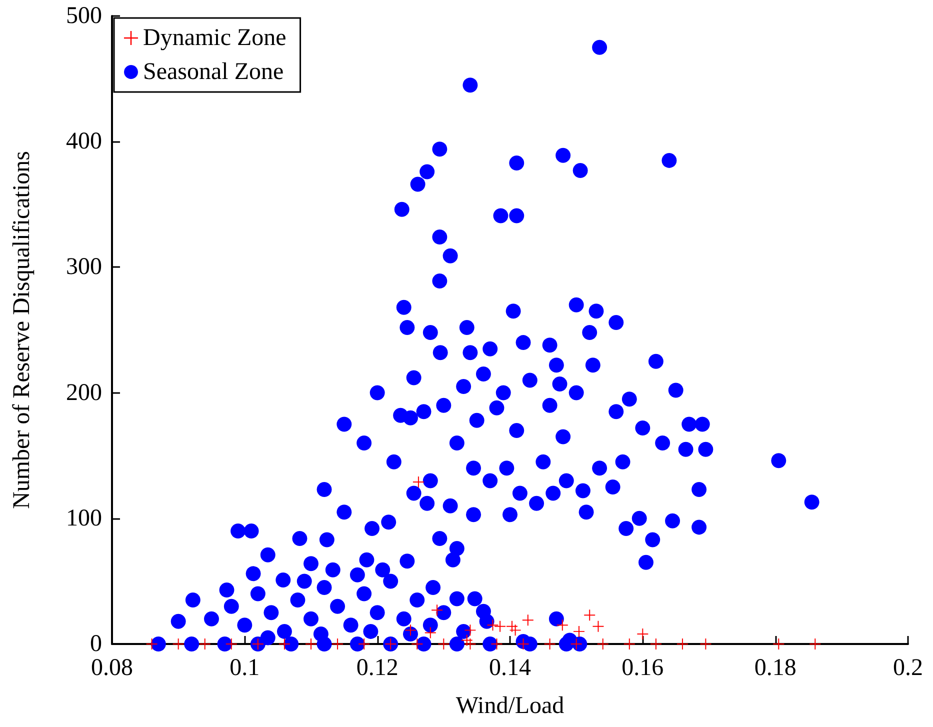  I want to click on x-tick-label: 0.08, so click(112, 668).